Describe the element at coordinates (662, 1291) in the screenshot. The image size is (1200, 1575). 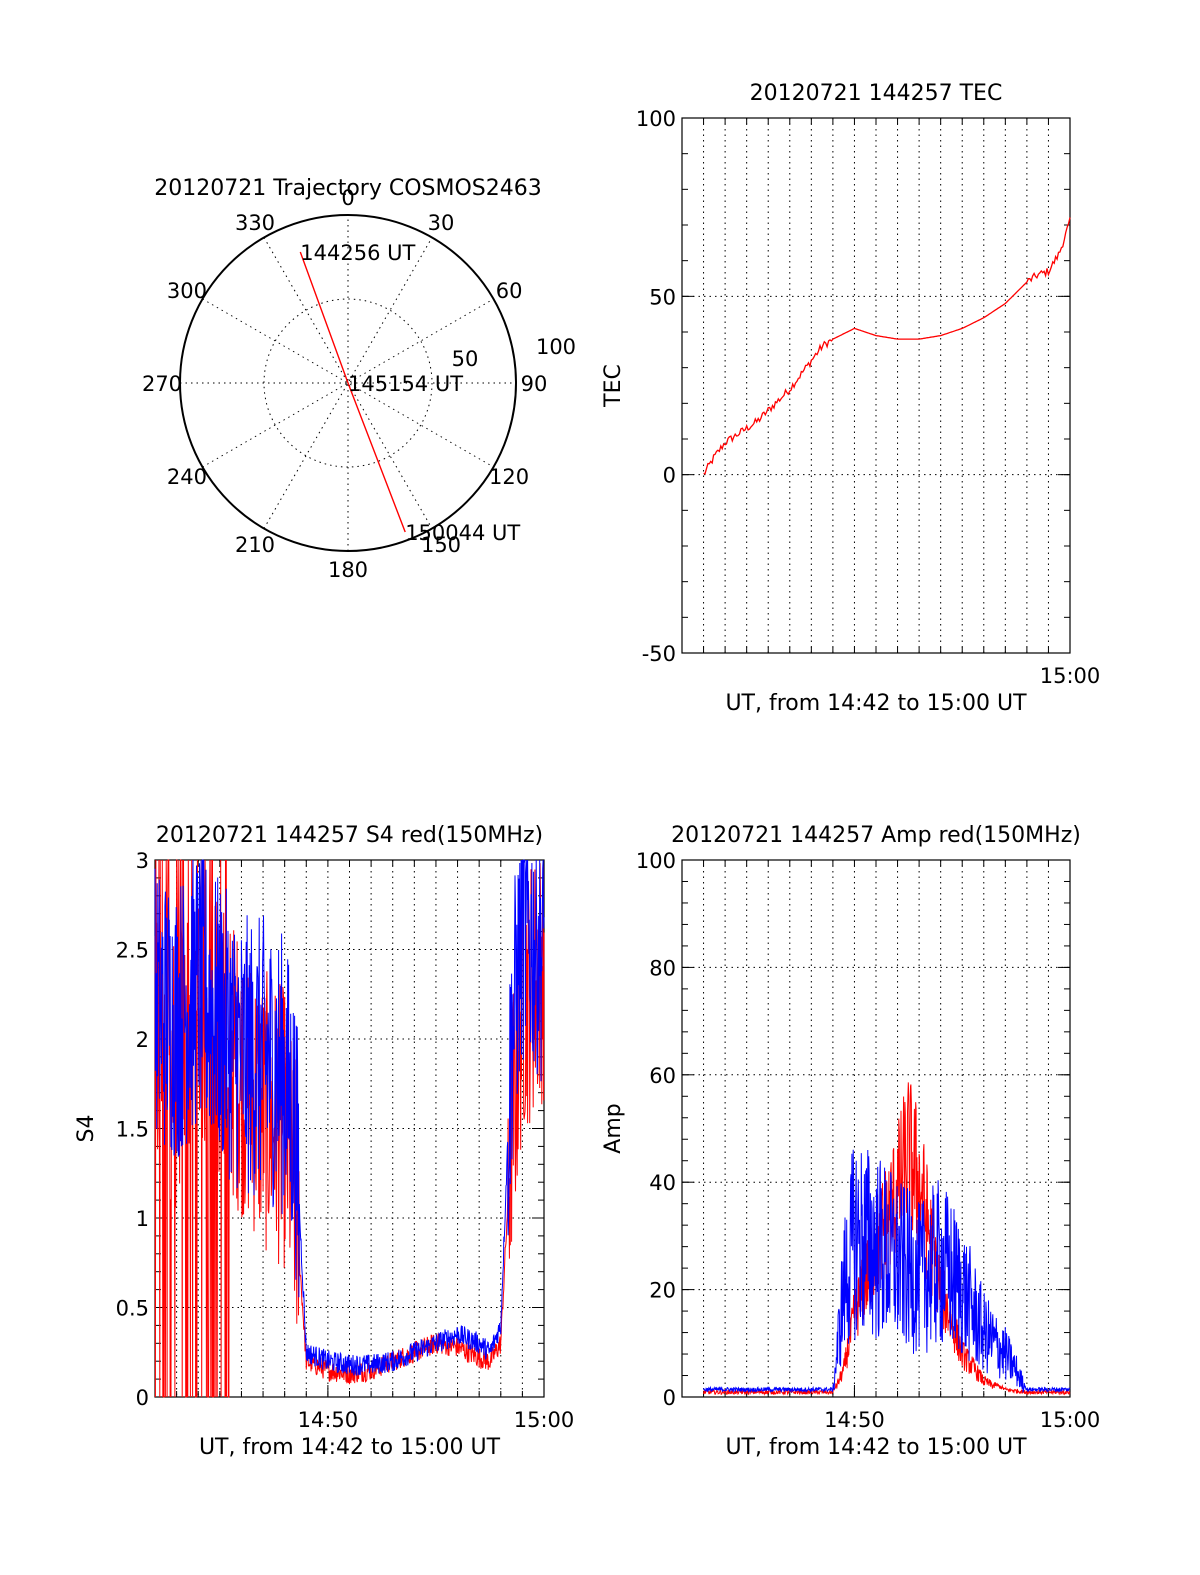
I see `y-tick-label: 20` at that location.